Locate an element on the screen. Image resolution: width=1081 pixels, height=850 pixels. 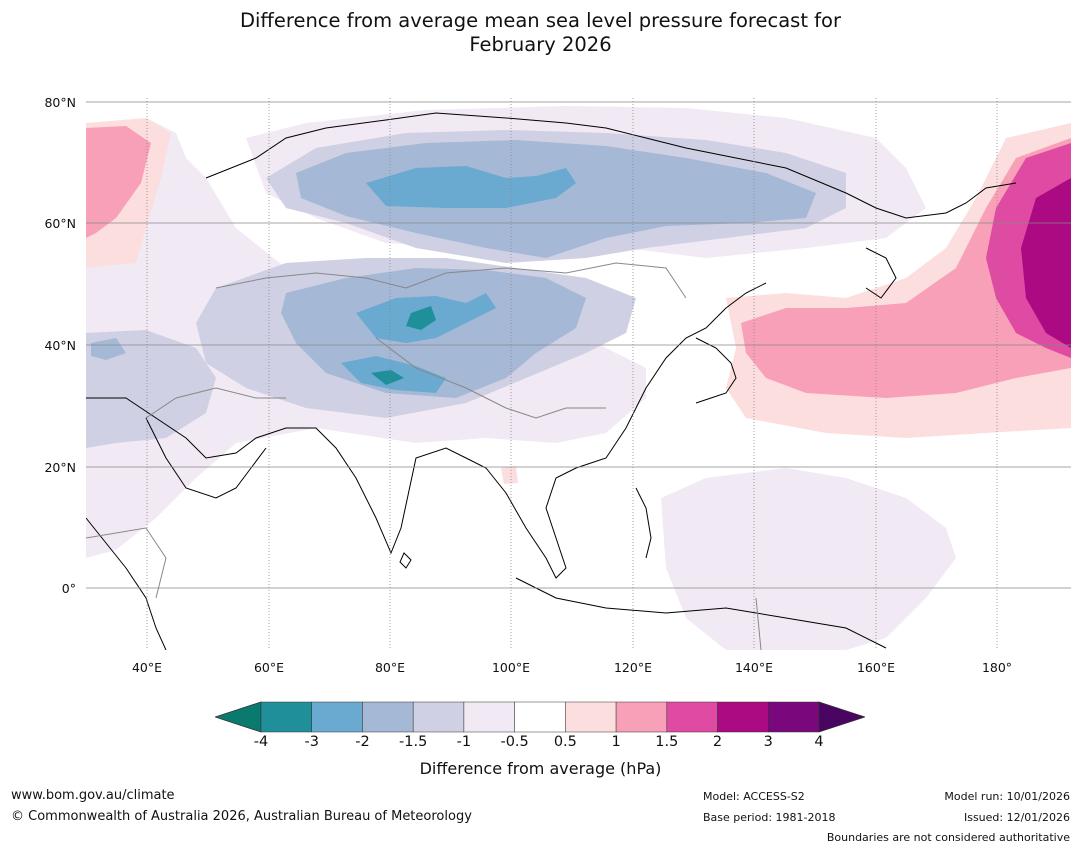
anomaly-region-minus-3-b is located at coordinates (387, 377).